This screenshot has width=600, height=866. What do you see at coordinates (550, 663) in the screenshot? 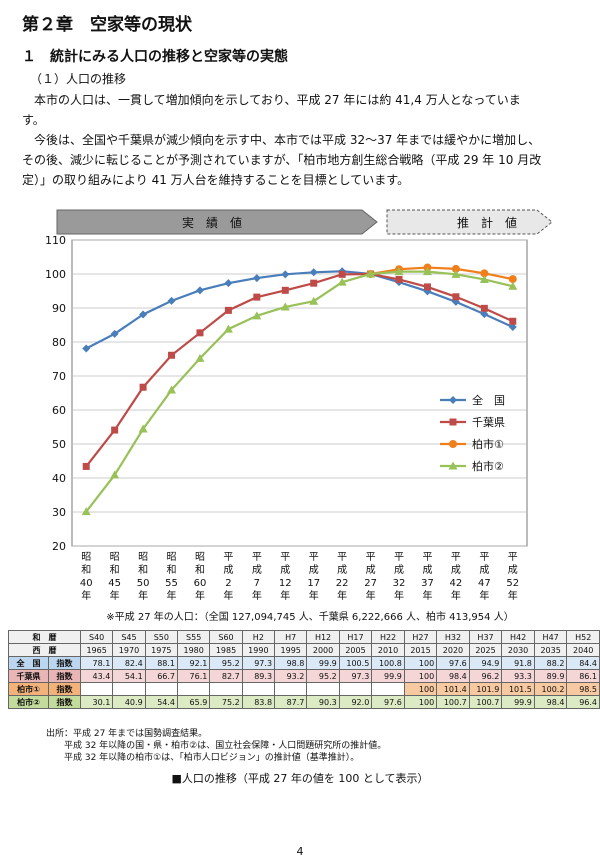
I see `table-cell: 88.2` at bounding box center [550, 663].